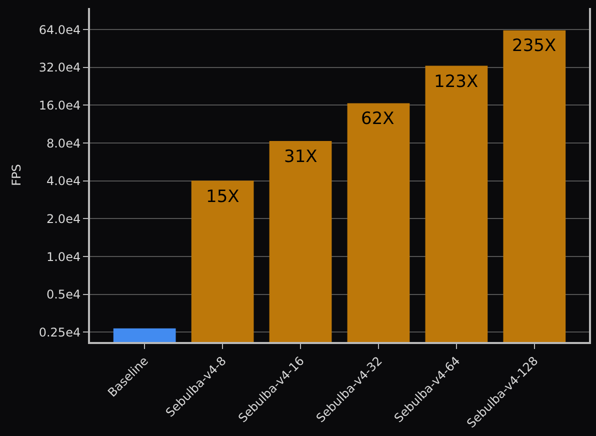 The height and width of the screenshot is (436, 596). I want to click on y-tick-label: 0.5e4, so click(63, 295).